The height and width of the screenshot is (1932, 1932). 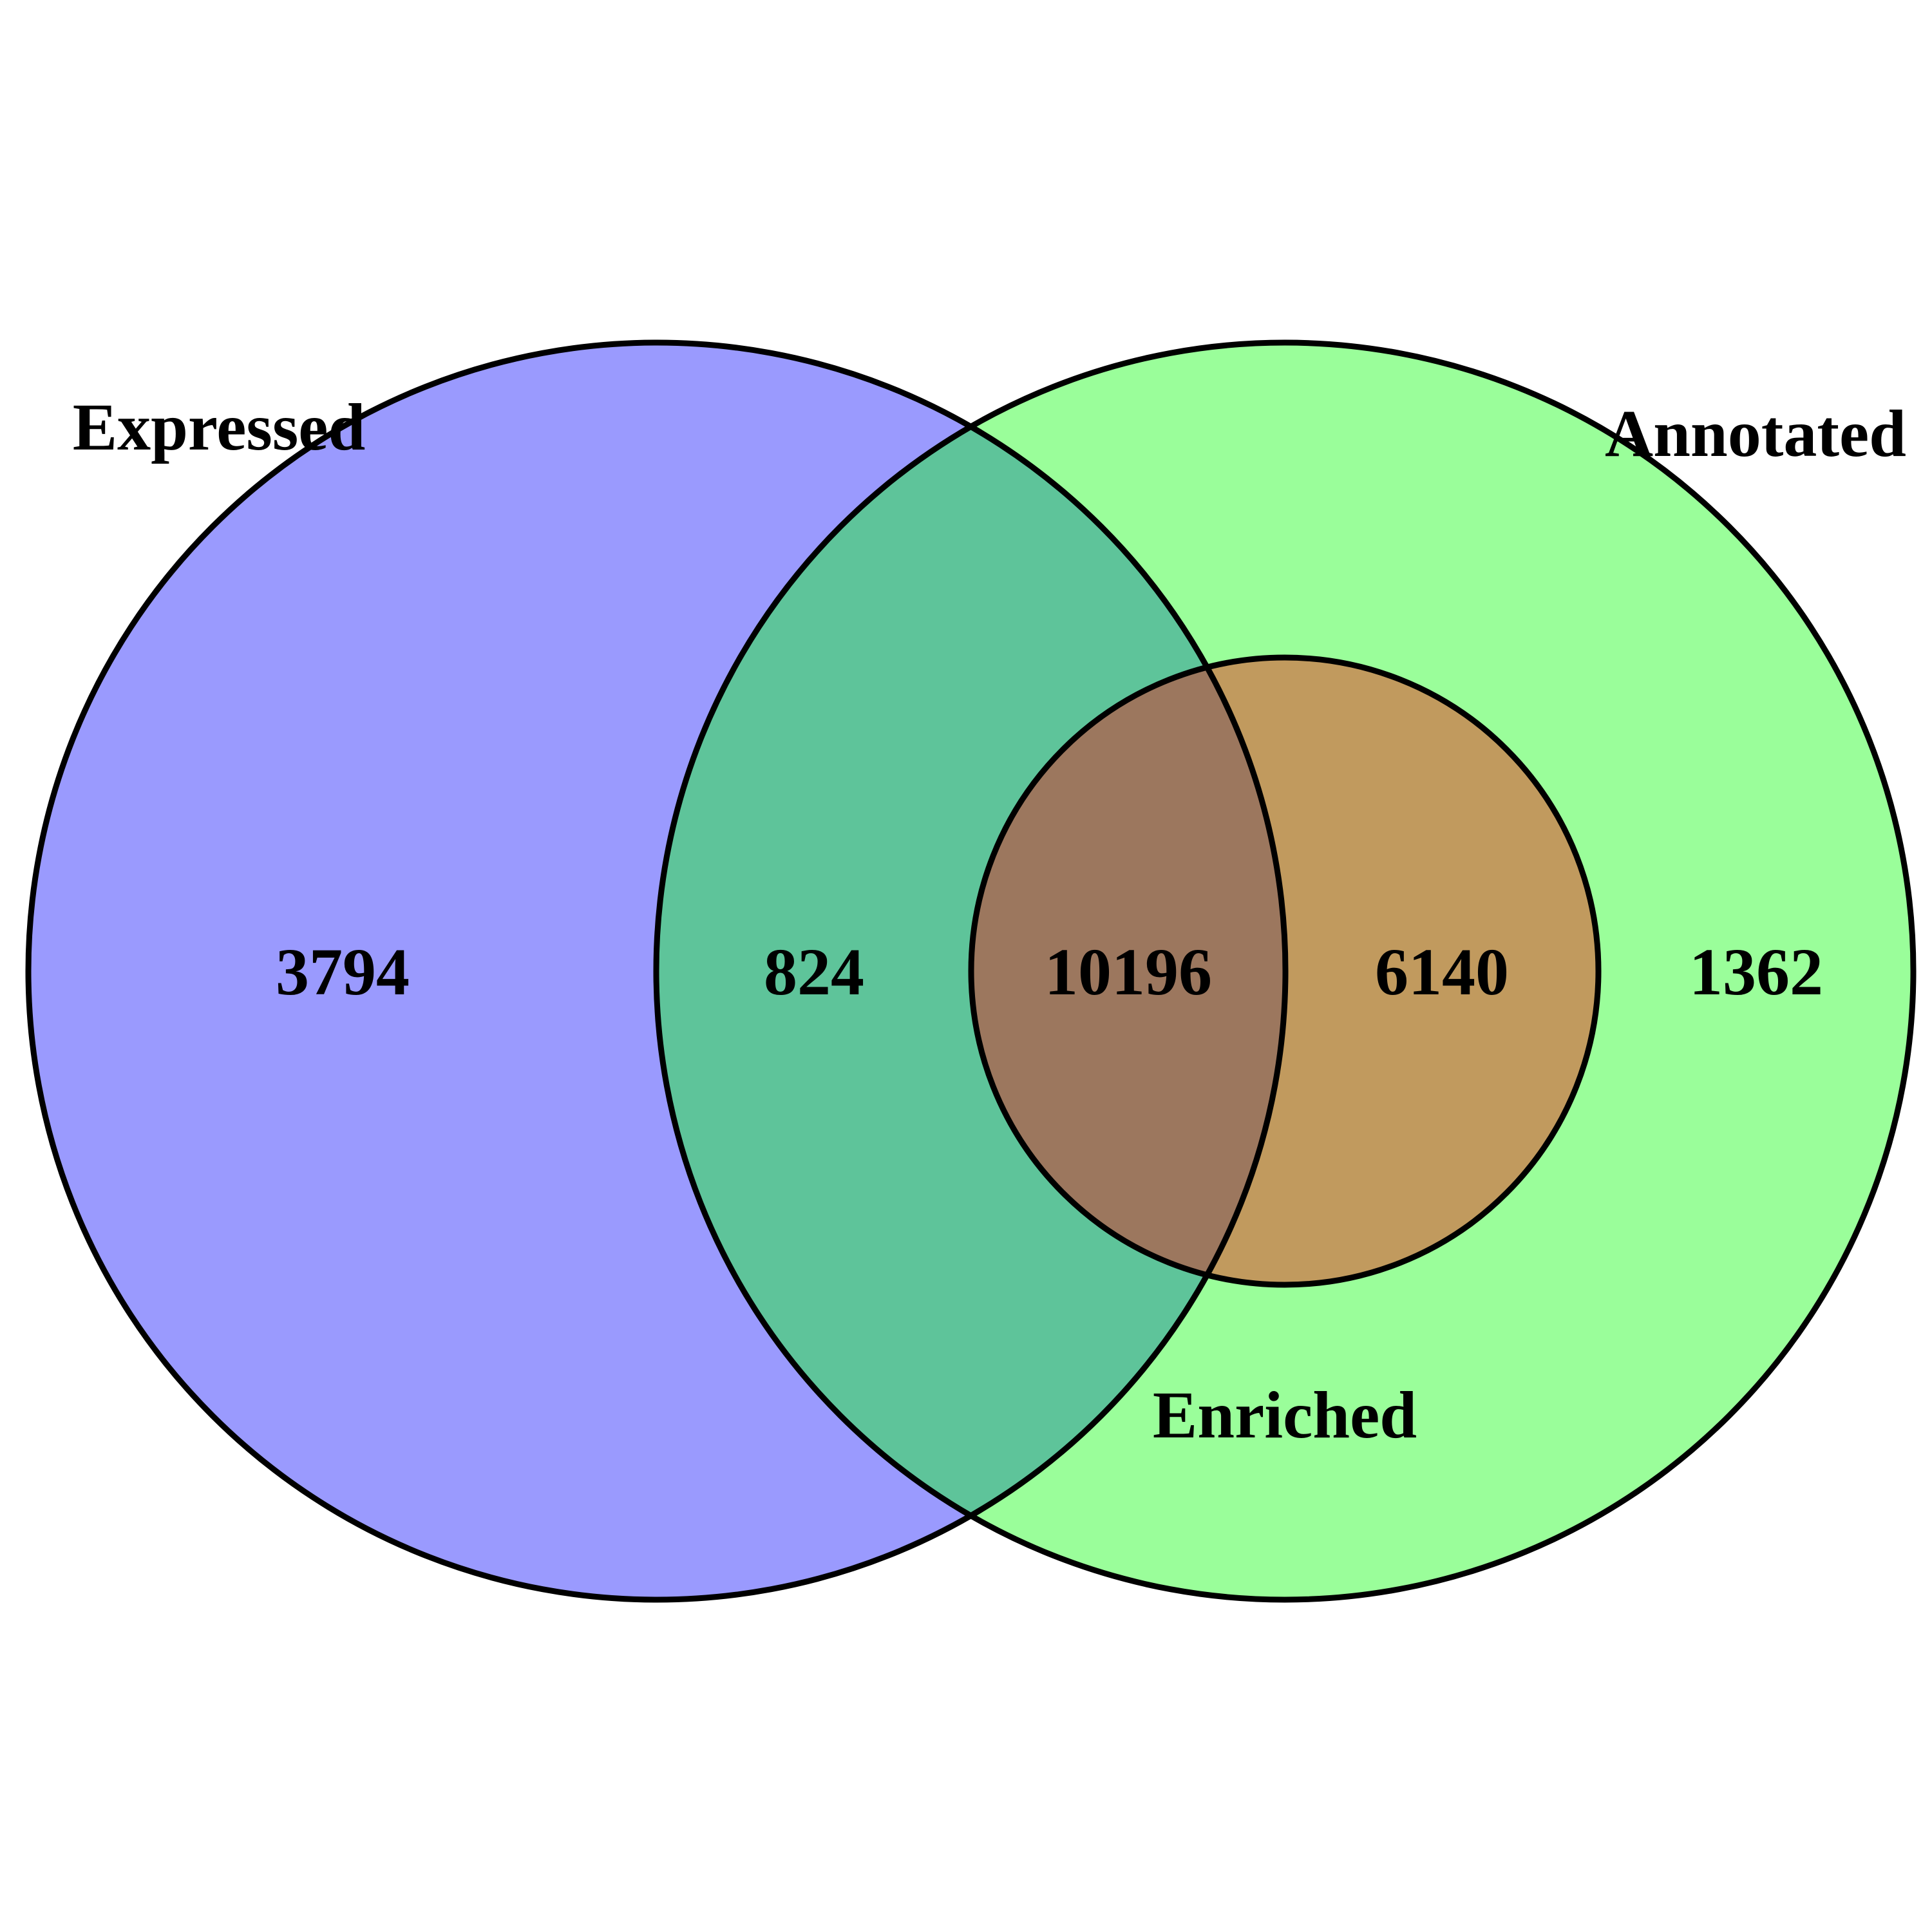 What do you see at coordinates (1285, 1415) in the screenshot?
I see `enriched-set-label: Enriched` at bounding box center [1285, 1415].